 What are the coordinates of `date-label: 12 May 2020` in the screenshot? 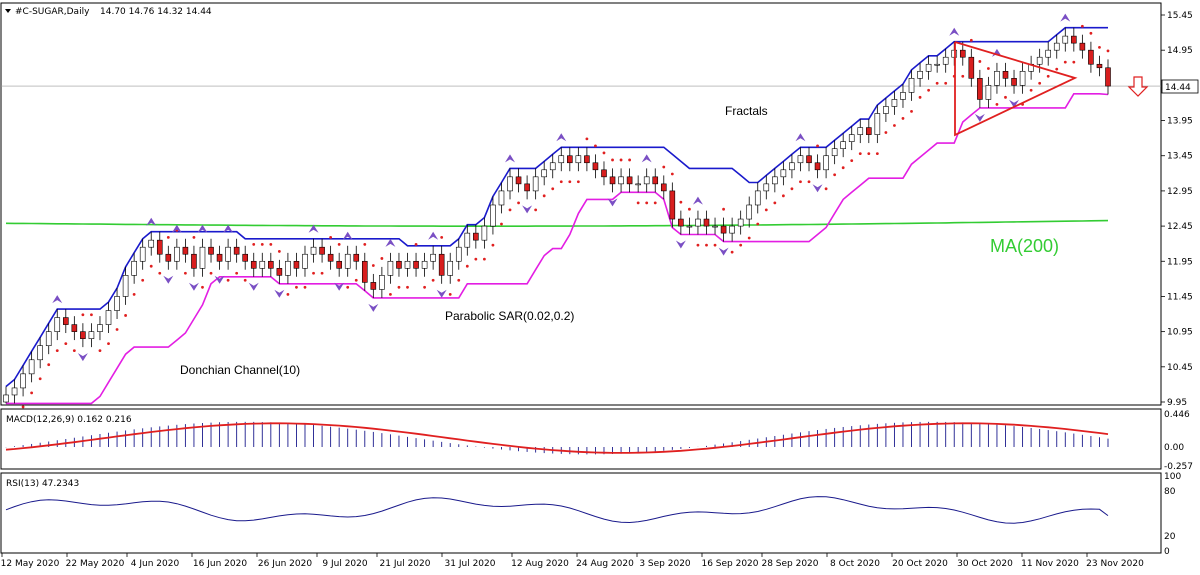 It's located at (30, 564).